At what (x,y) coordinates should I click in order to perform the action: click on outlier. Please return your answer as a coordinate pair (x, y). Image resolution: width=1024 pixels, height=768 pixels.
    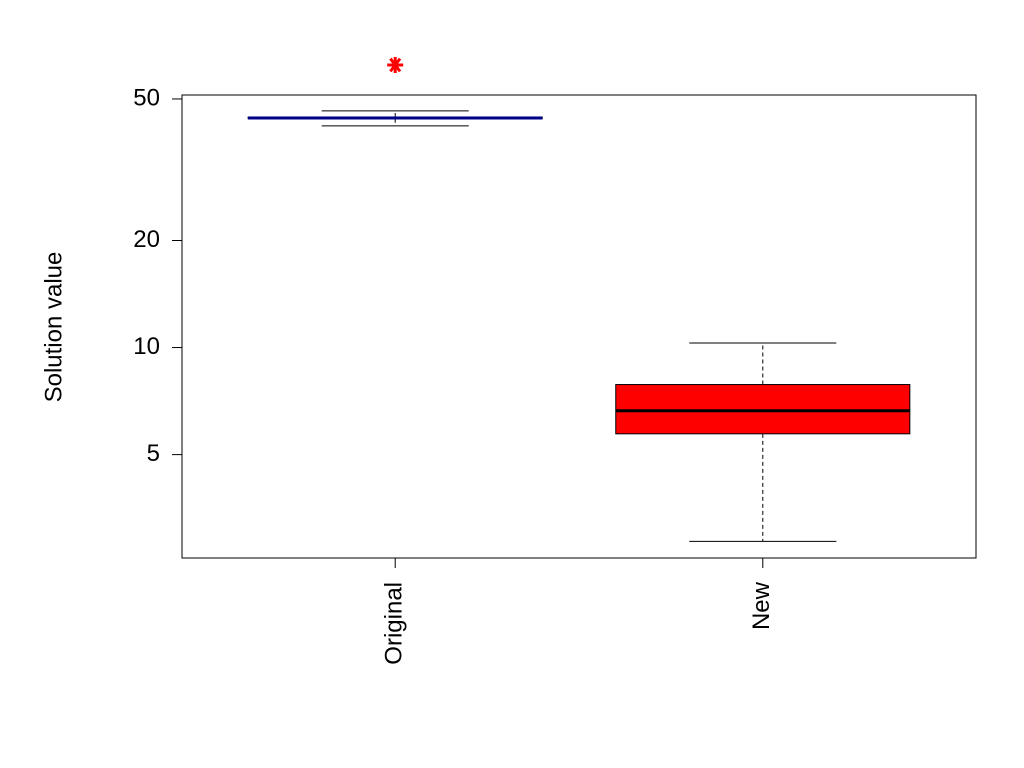
    Looking at the image, I should click on (395, 64).